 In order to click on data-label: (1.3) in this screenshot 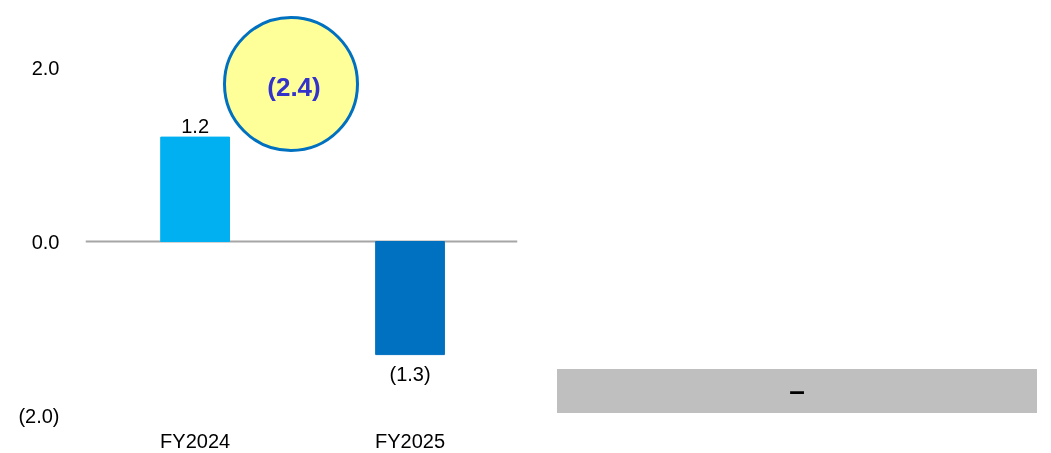, I will do `click(410, 373)`.